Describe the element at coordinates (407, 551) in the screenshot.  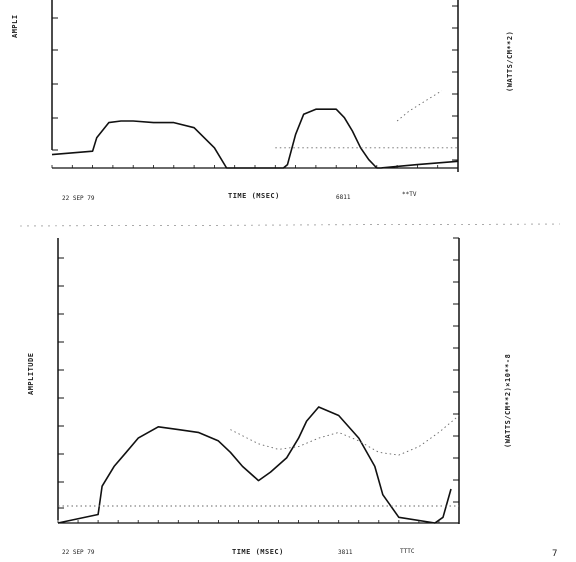
I see `bottom-chart-extra-label-2: TTTC` at that location.